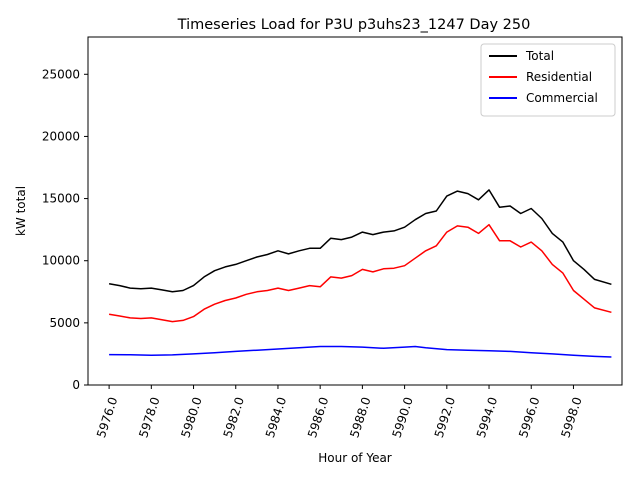 Image resolution: width=640 pixels, height=480 pixels. What do you see at coordinates (355, 458) in the screenshot?
I see `x-axis-title: Hour of Year` at bounding box center [355, 458].